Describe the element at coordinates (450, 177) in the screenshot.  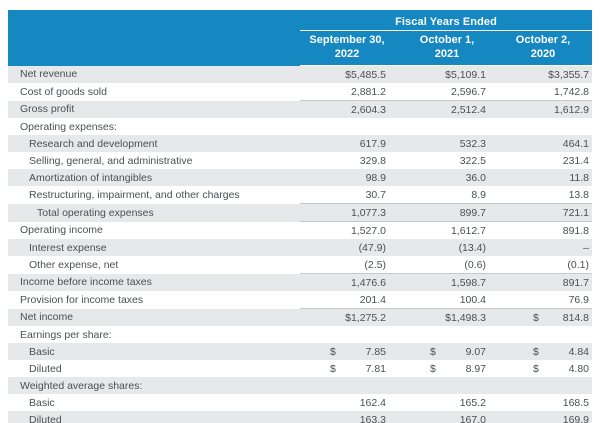
I see `cell-value: 36.0` at that location.